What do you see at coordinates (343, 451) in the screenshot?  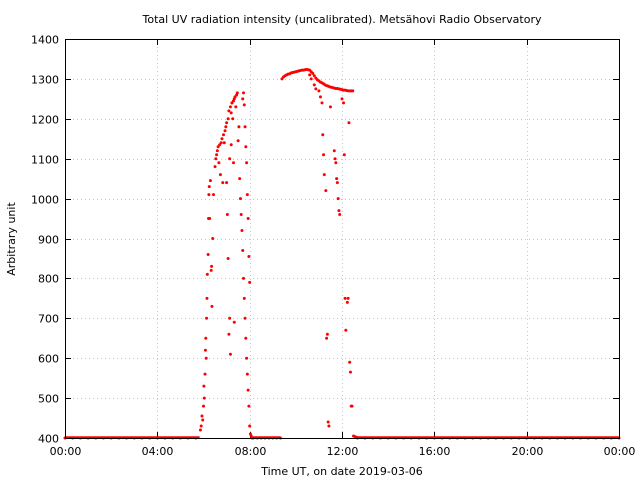 I see `x-tick-label: 12:00` at bounding box center [343, 451].